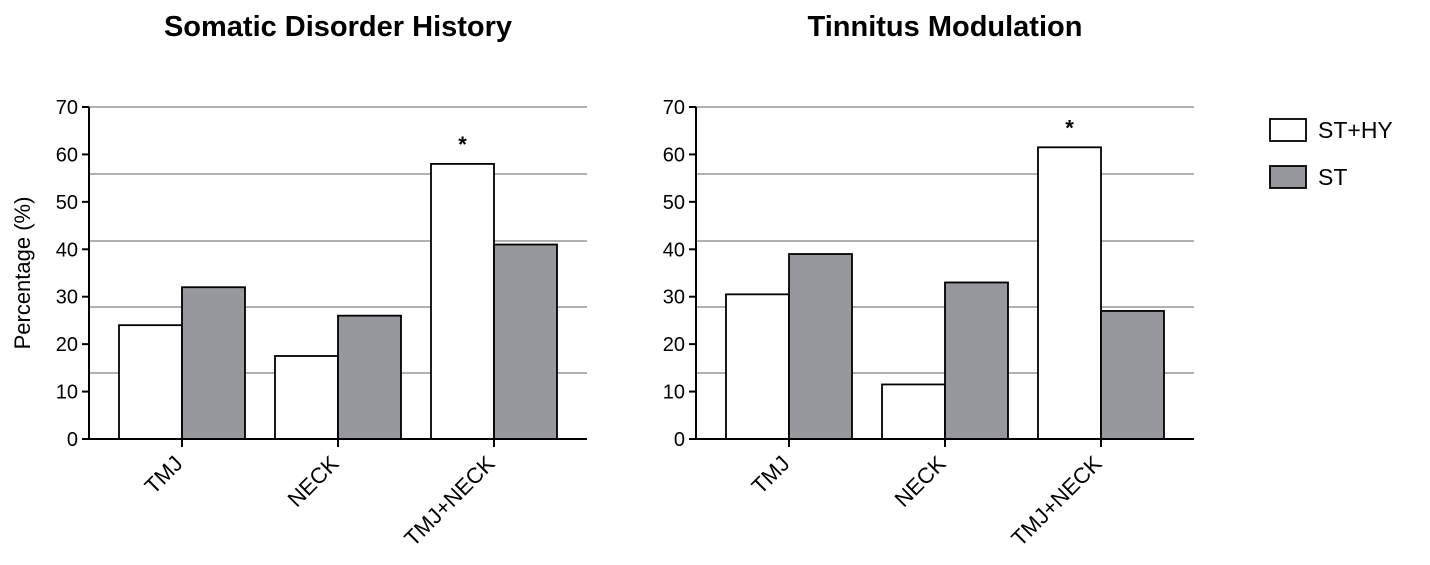 This screenshot has width=1430, height=565. I want to click on legend: ST+HY ST, so click(1331, 153).